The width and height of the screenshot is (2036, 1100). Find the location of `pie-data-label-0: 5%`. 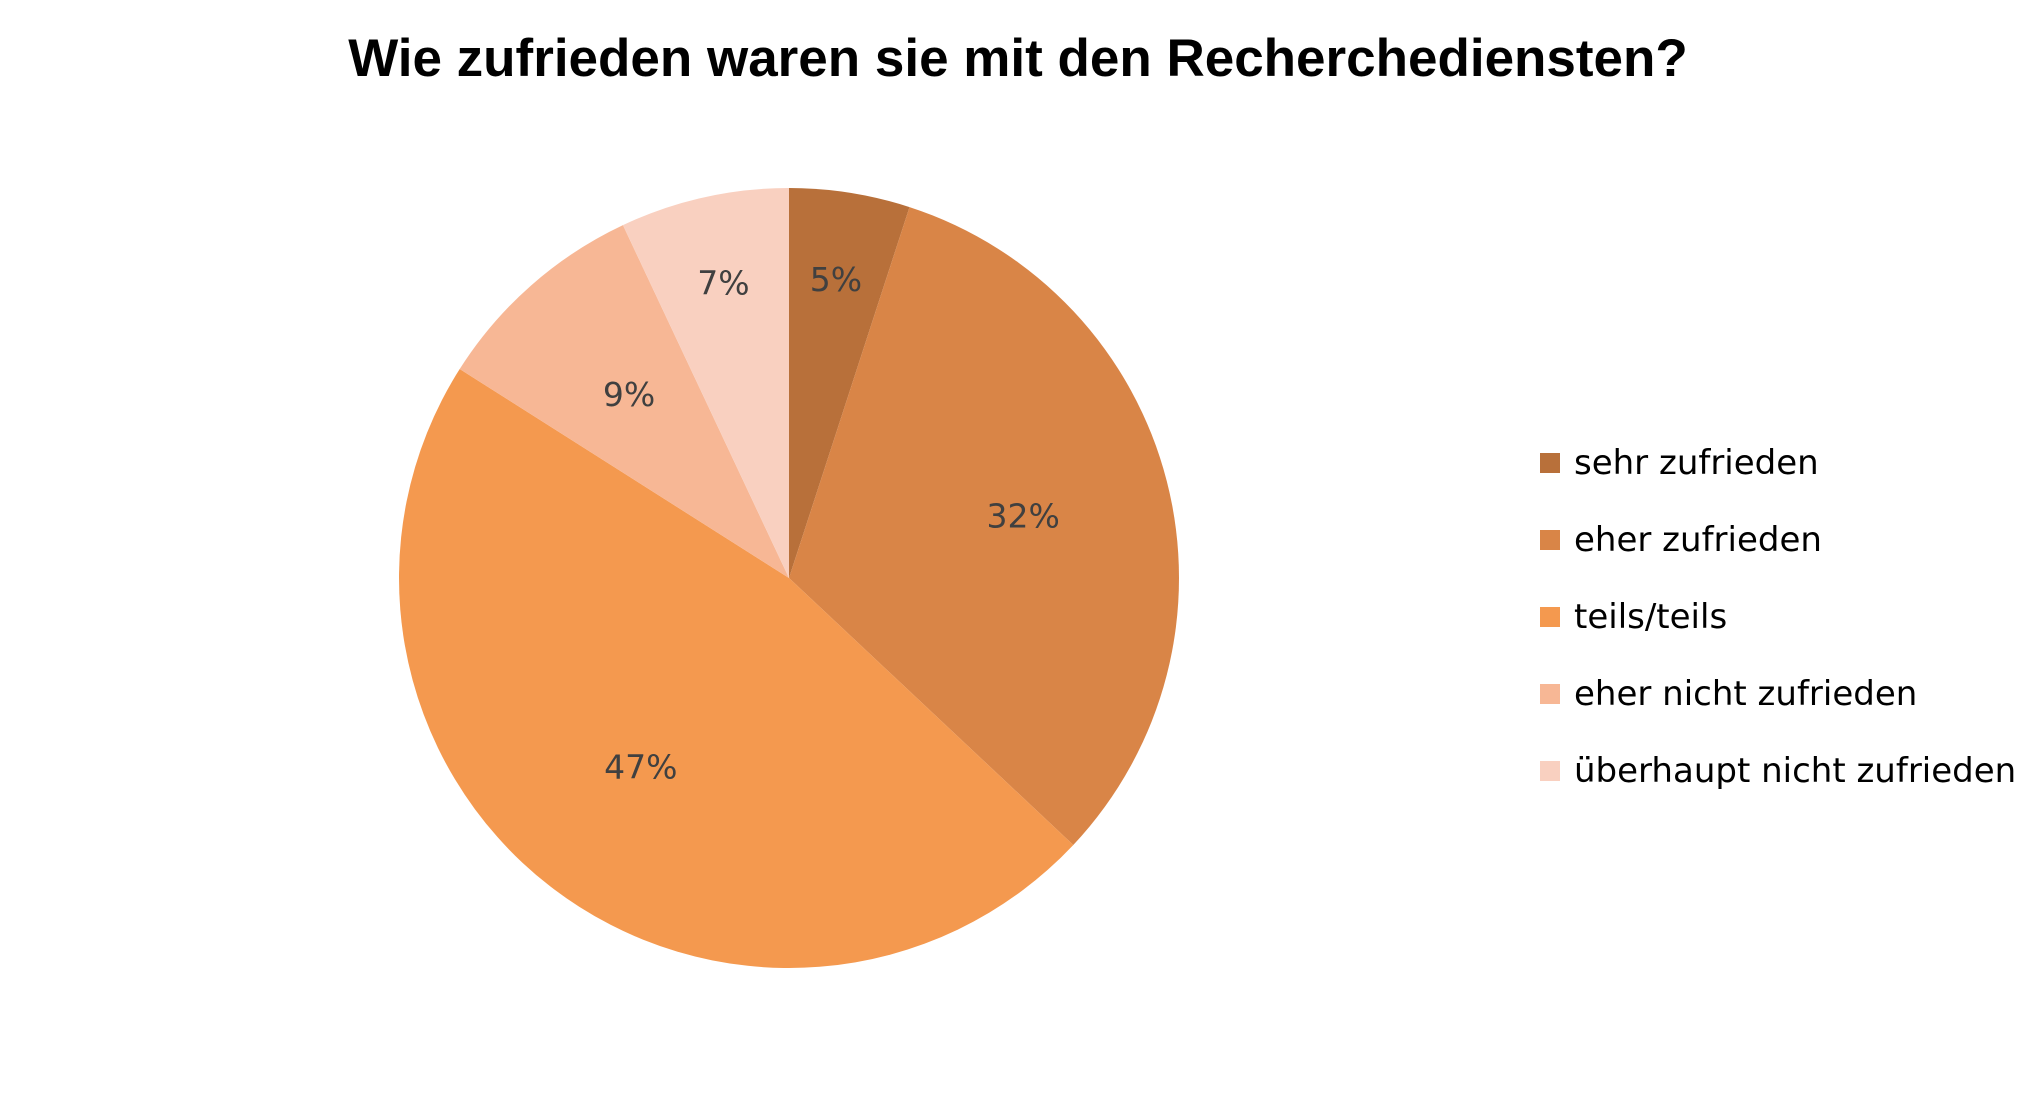

pie-data-label-0: 5% is located at coordinates (836, 279).